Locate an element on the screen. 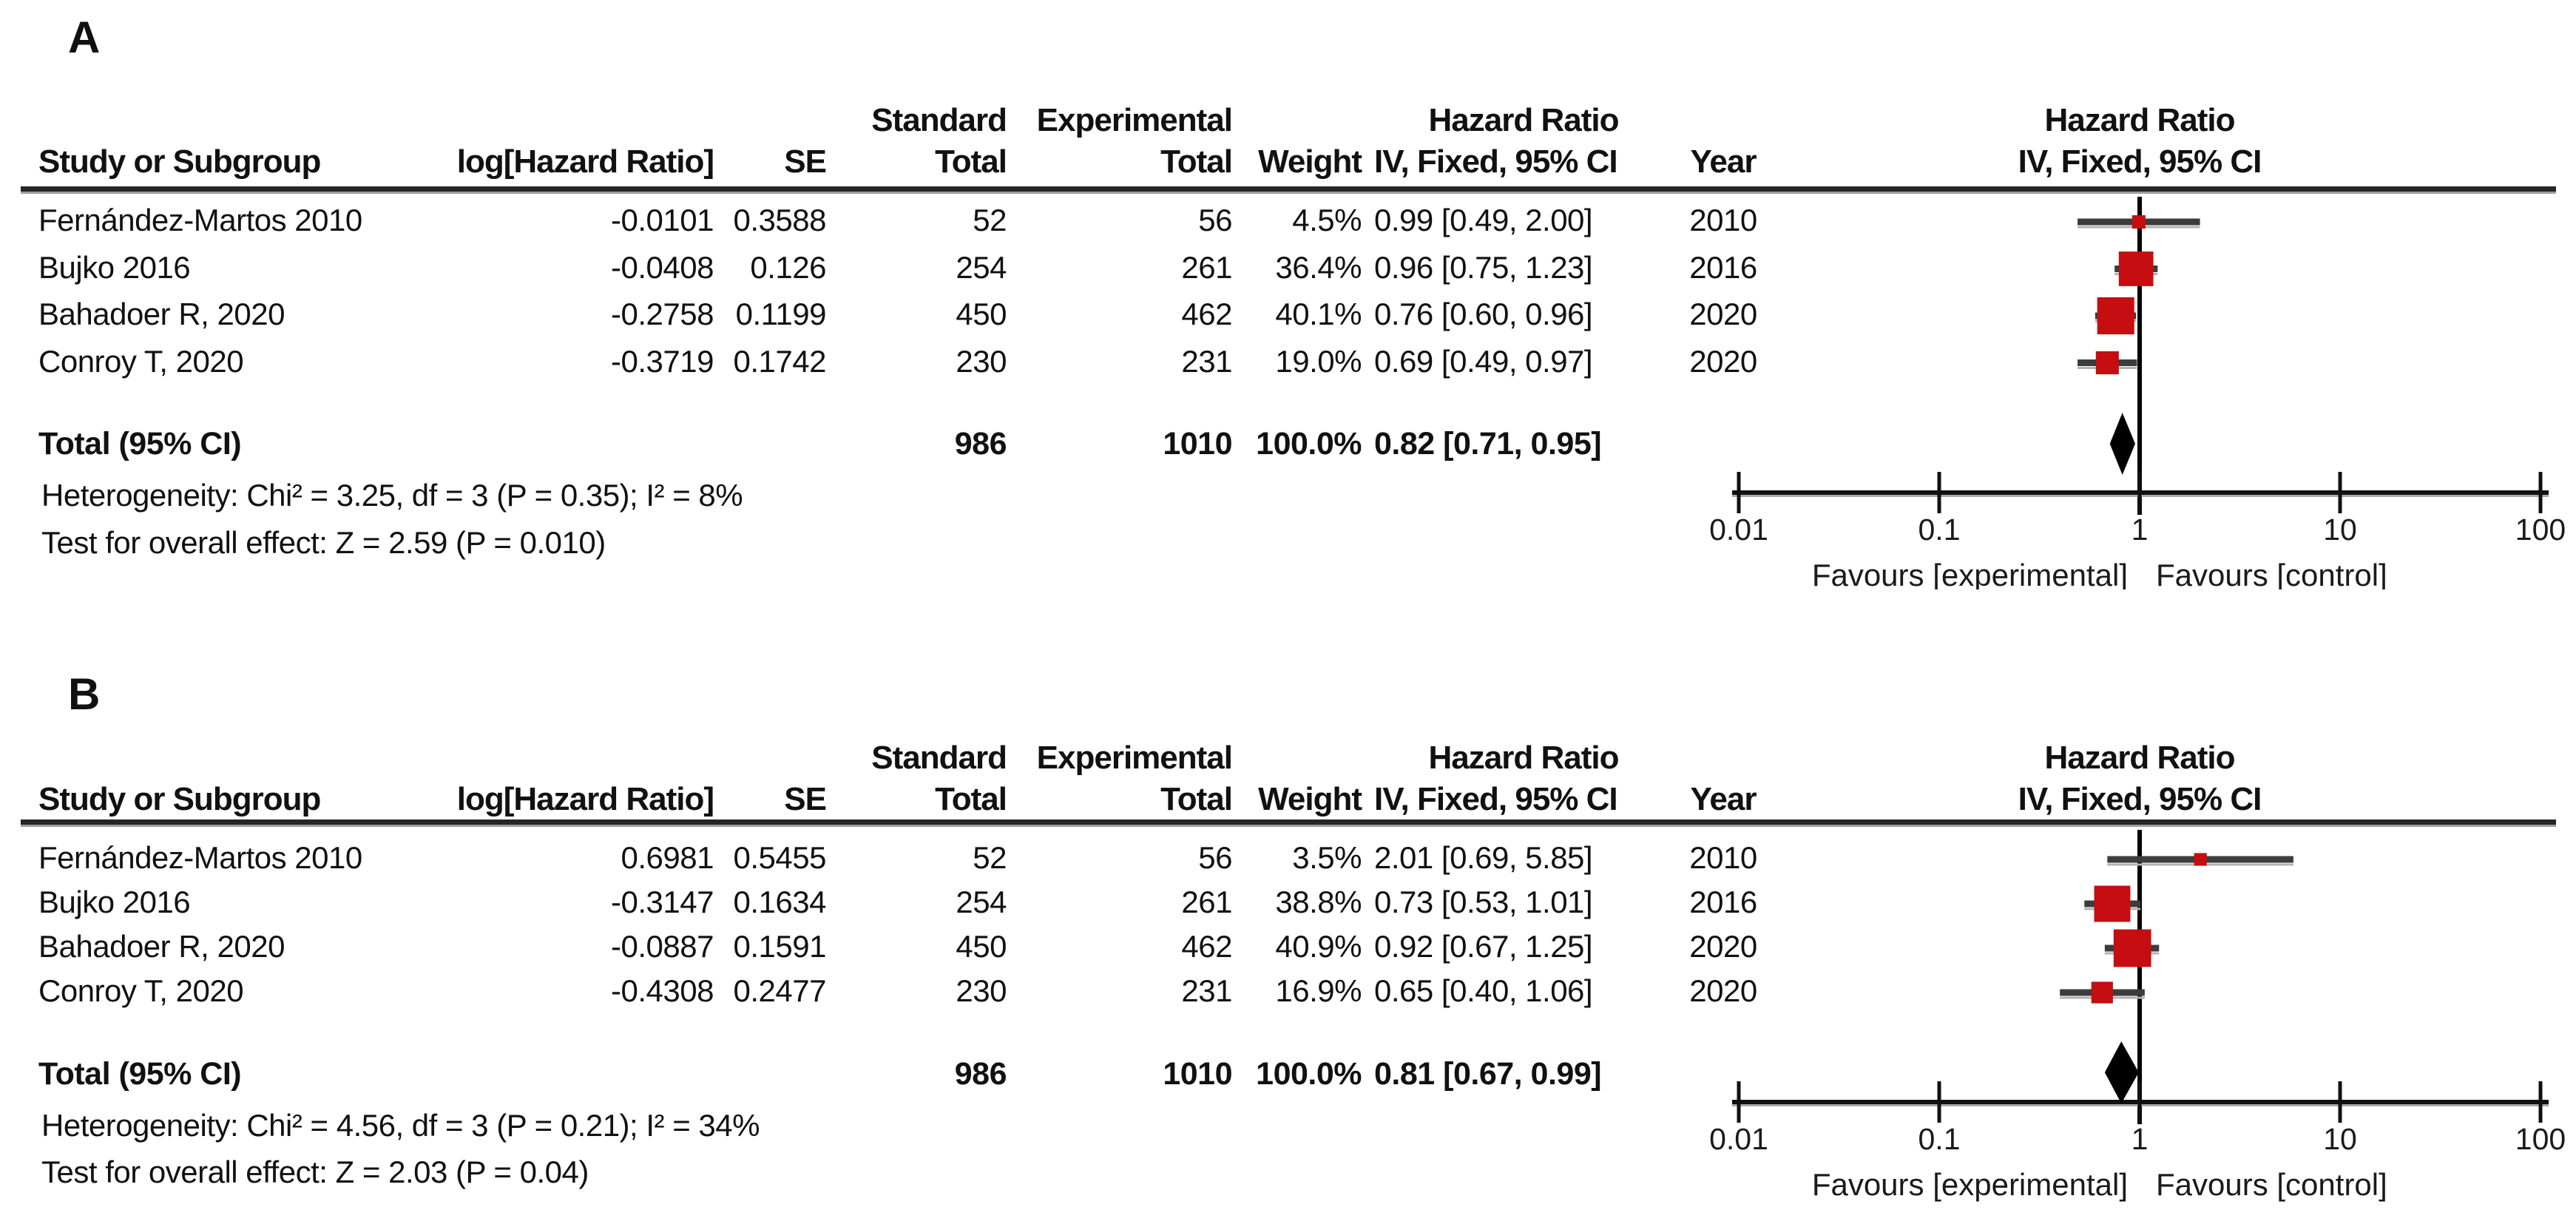 The image size is (2576, 1227). cell-std-total: 450 is located at coordinates (981, 314).